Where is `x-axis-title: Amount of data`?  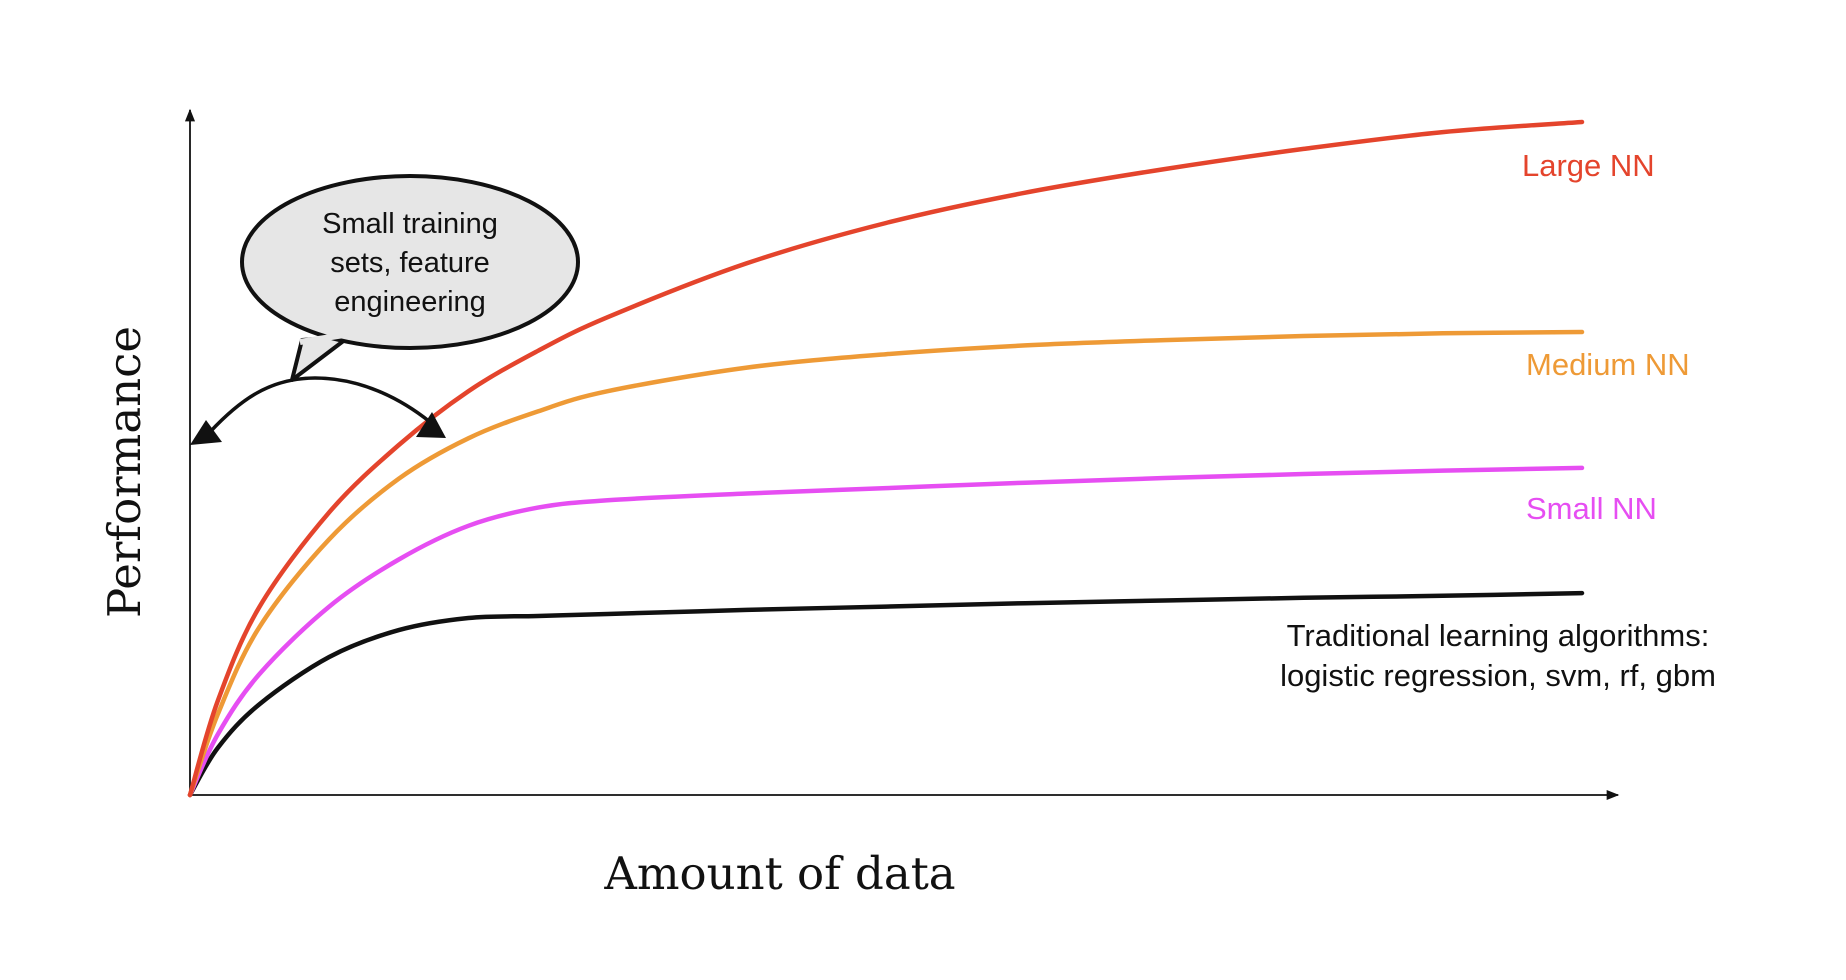 x-axis-title: Amount of data is located at coordinates (779, 873).